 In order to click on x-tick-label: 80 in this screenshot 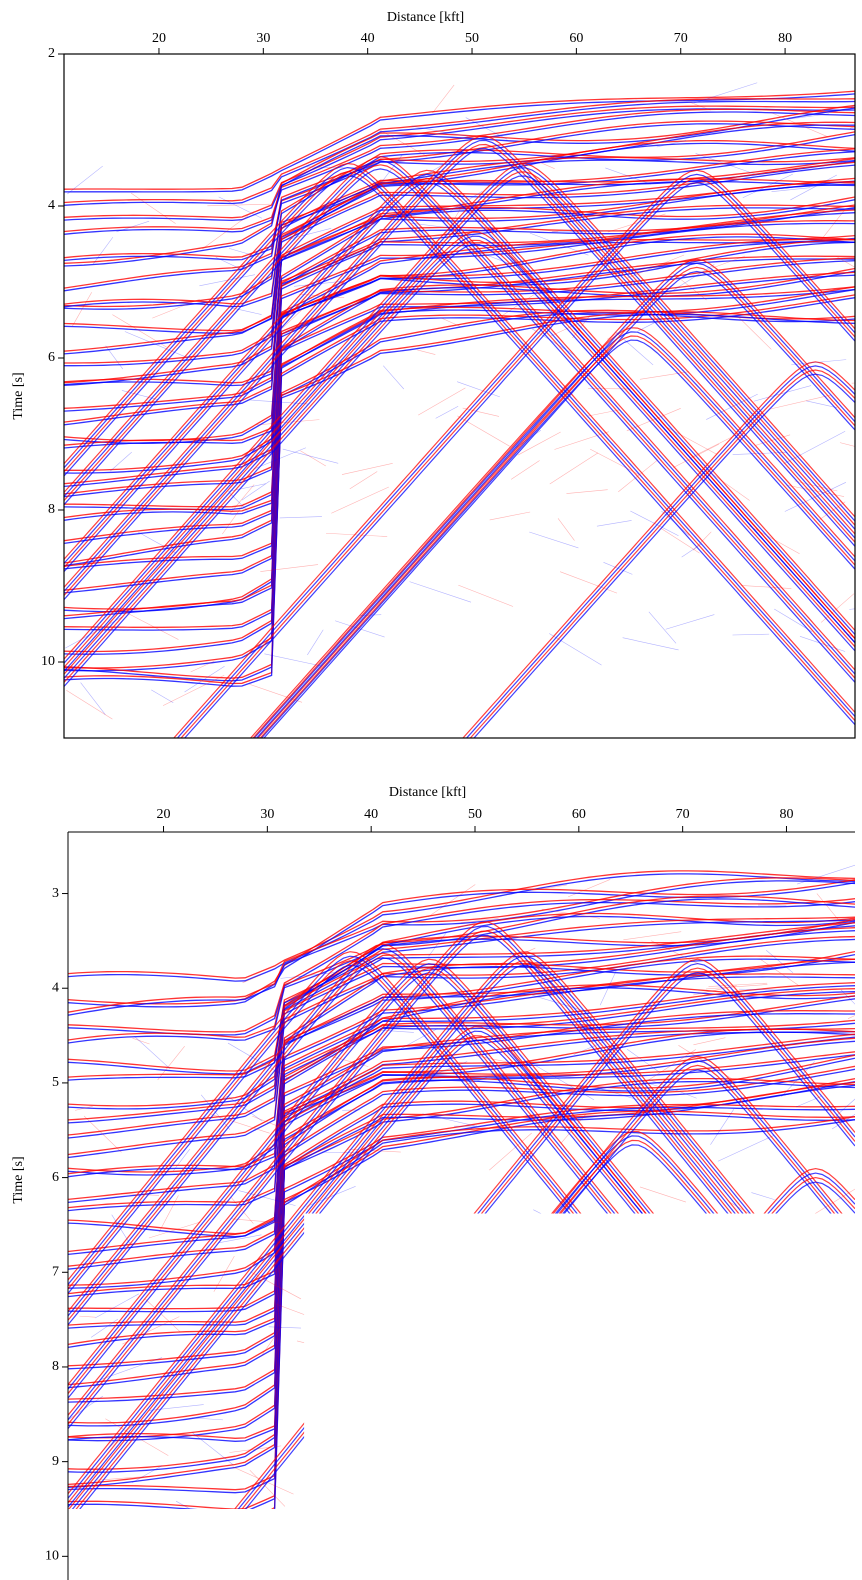, I will do `click(786, 814)`.